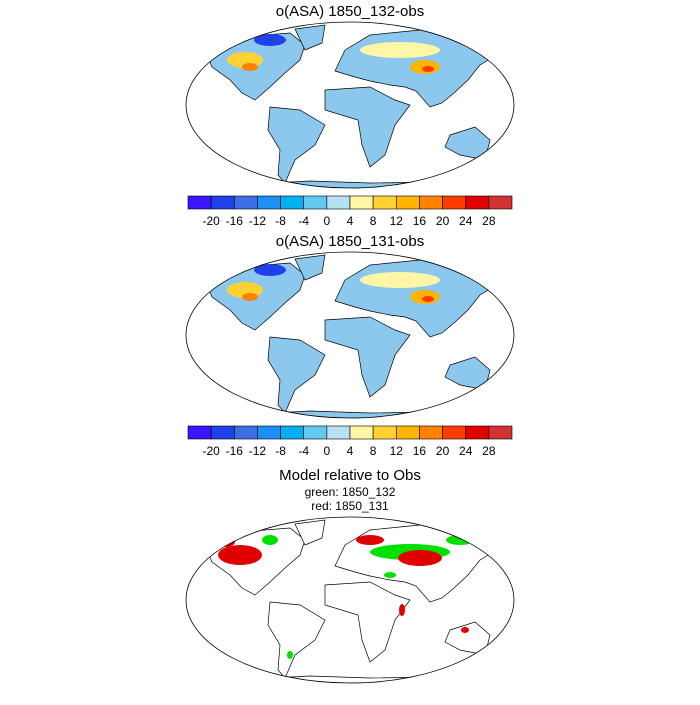 The width and height of the screenshot is (700, 705). I want to click on legend-line: red: 1850_131, so click(350, 506).